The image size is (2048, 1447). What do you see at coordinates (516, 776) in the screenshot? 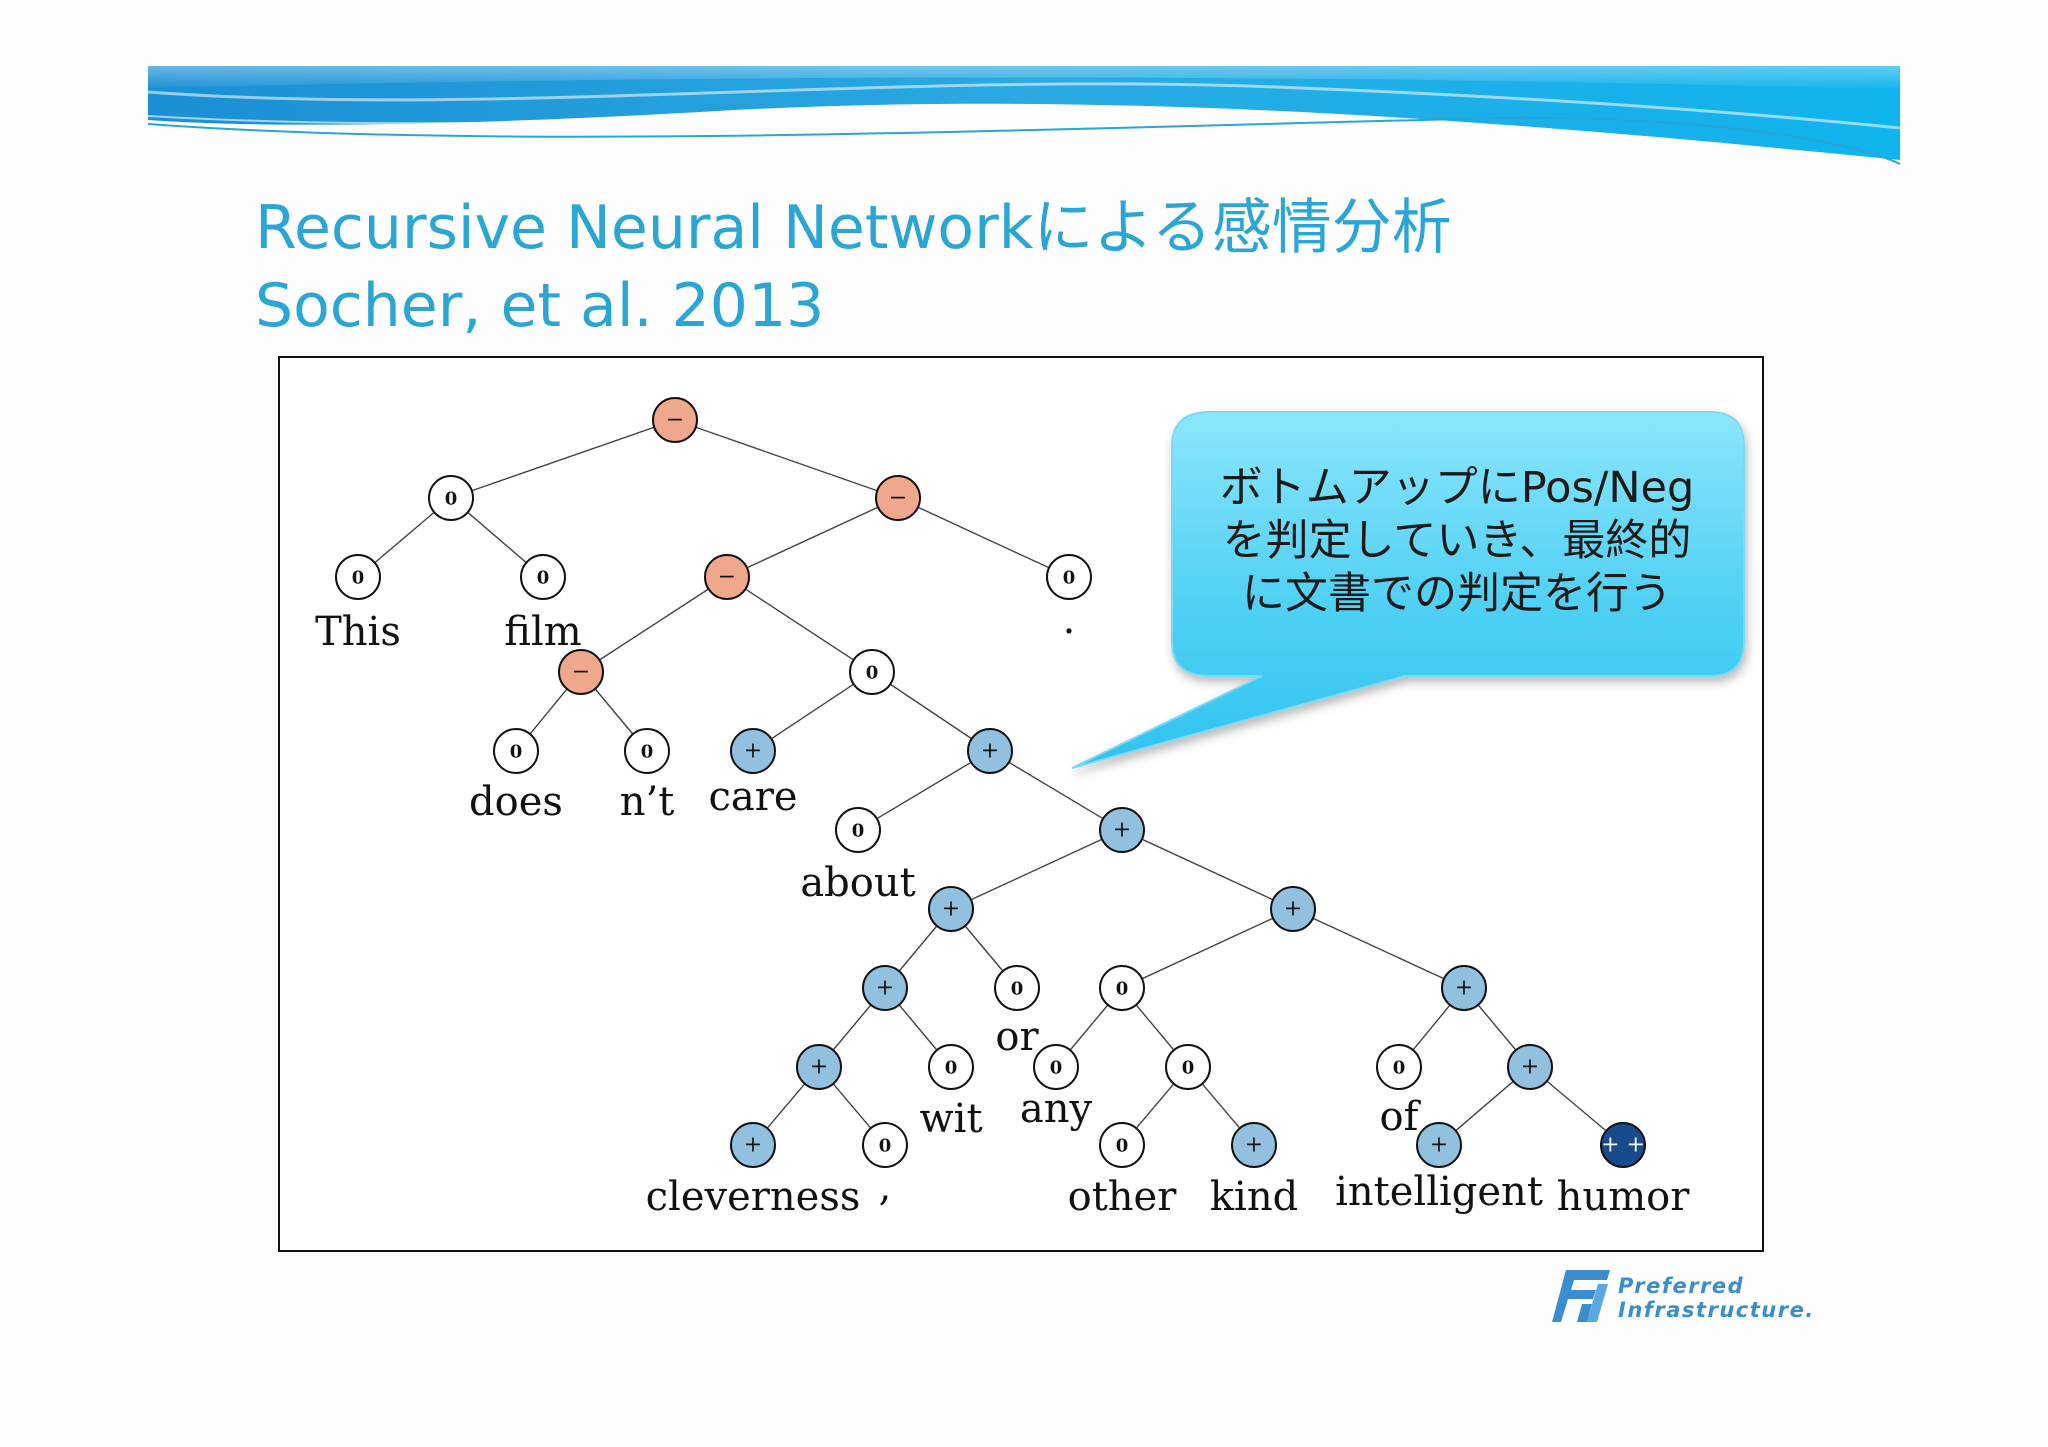
I see `tree-node-does: 0 does` at bounding box center [516, 776].